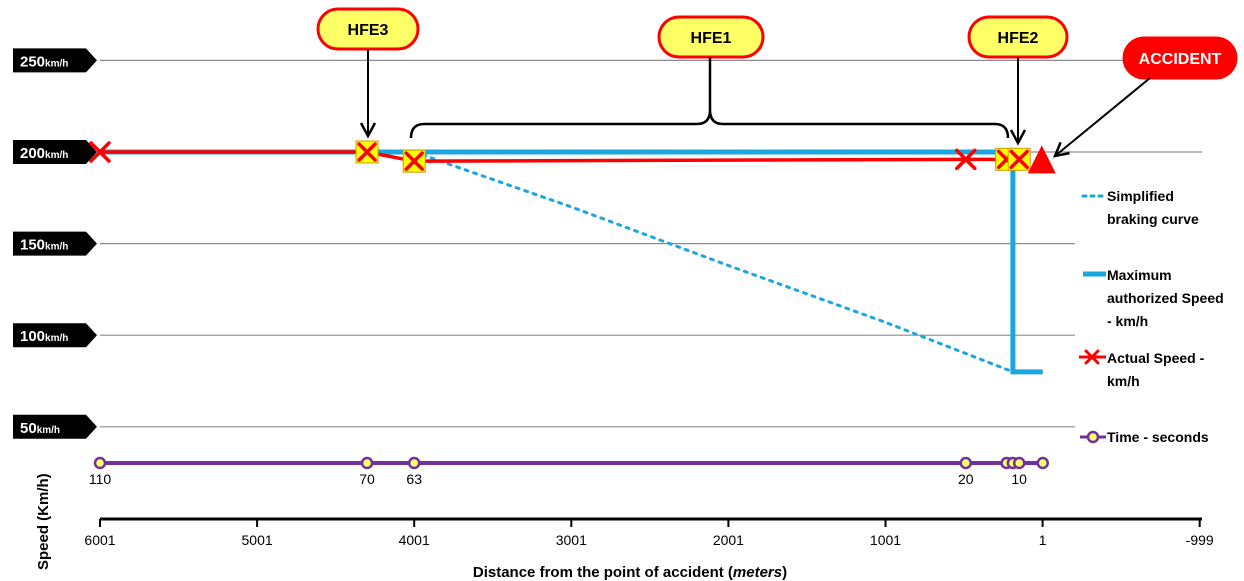 This screenshot has height=581, width=1244. I want to click on y-marker-label: 50km/h, so click(40, 428).